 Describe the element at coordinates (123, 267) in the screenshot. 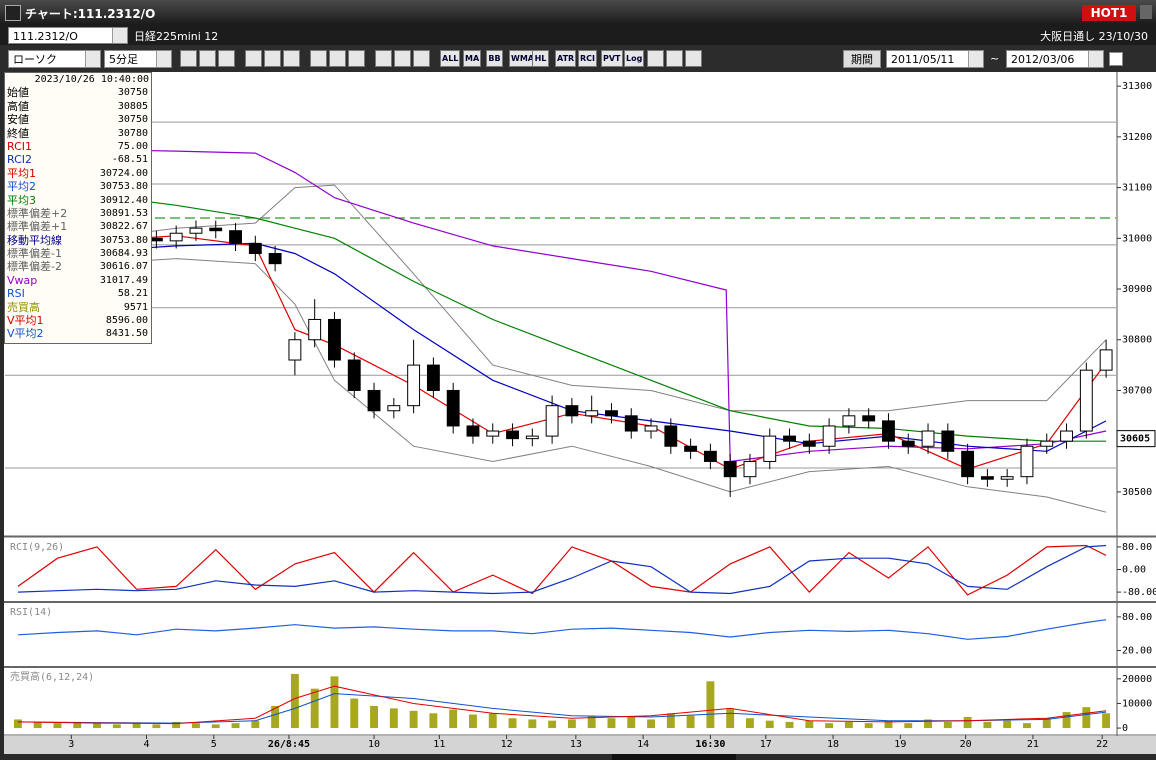

I see `info-value: 30616.07` at that location.